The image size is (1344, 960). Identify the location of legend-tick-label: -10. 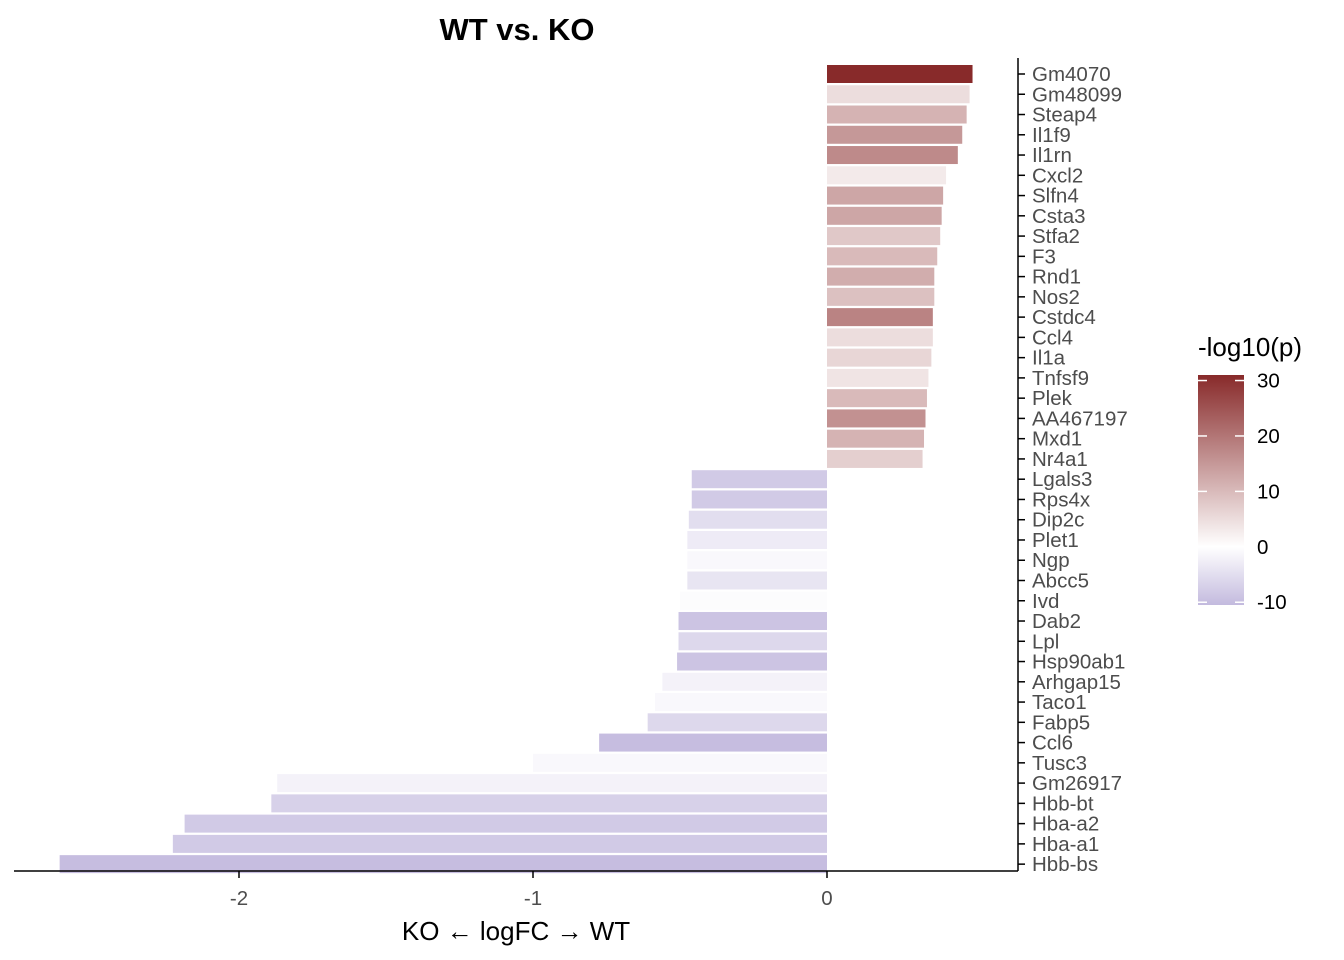
(1272, 602).